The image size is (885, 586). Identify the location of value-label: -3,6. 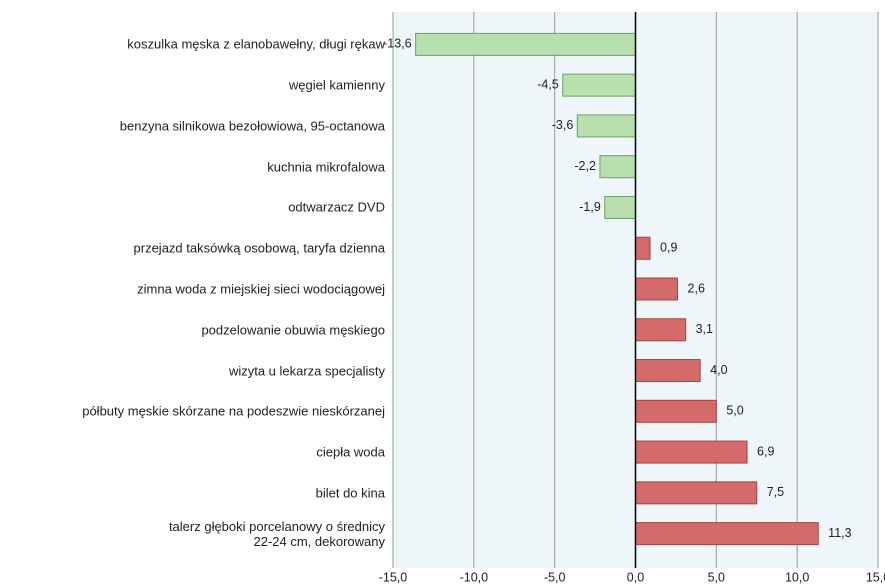
(563, 125).